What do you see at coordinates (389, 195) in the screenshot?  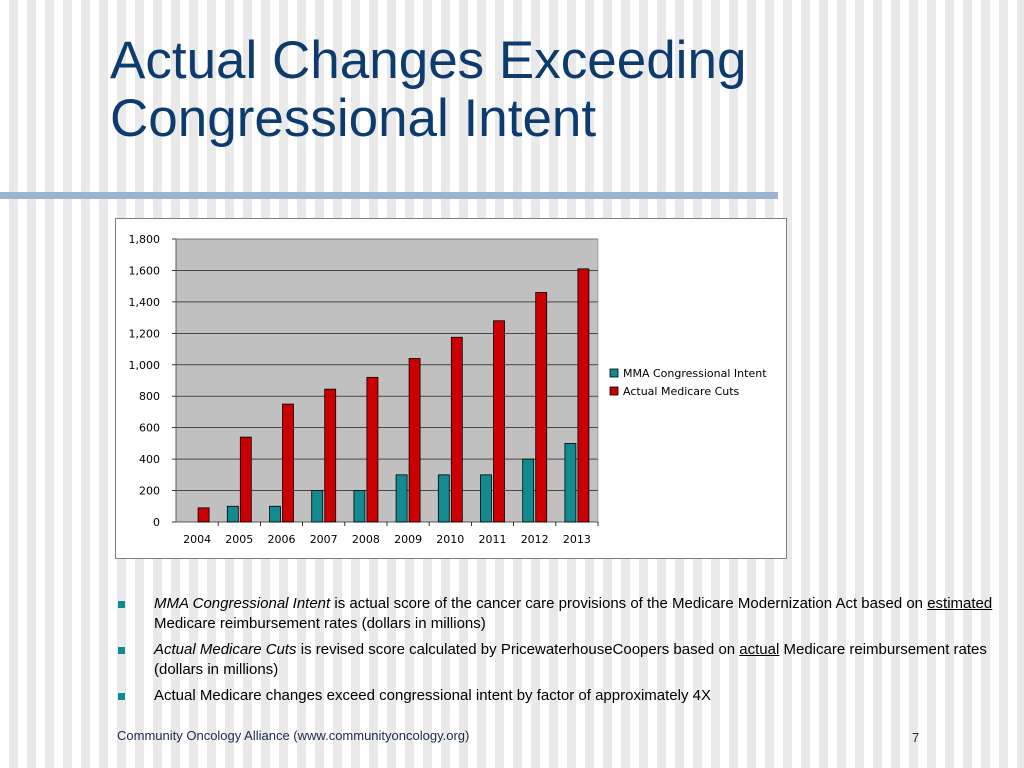 I see `title-divider` at bounding box center [389, 195].